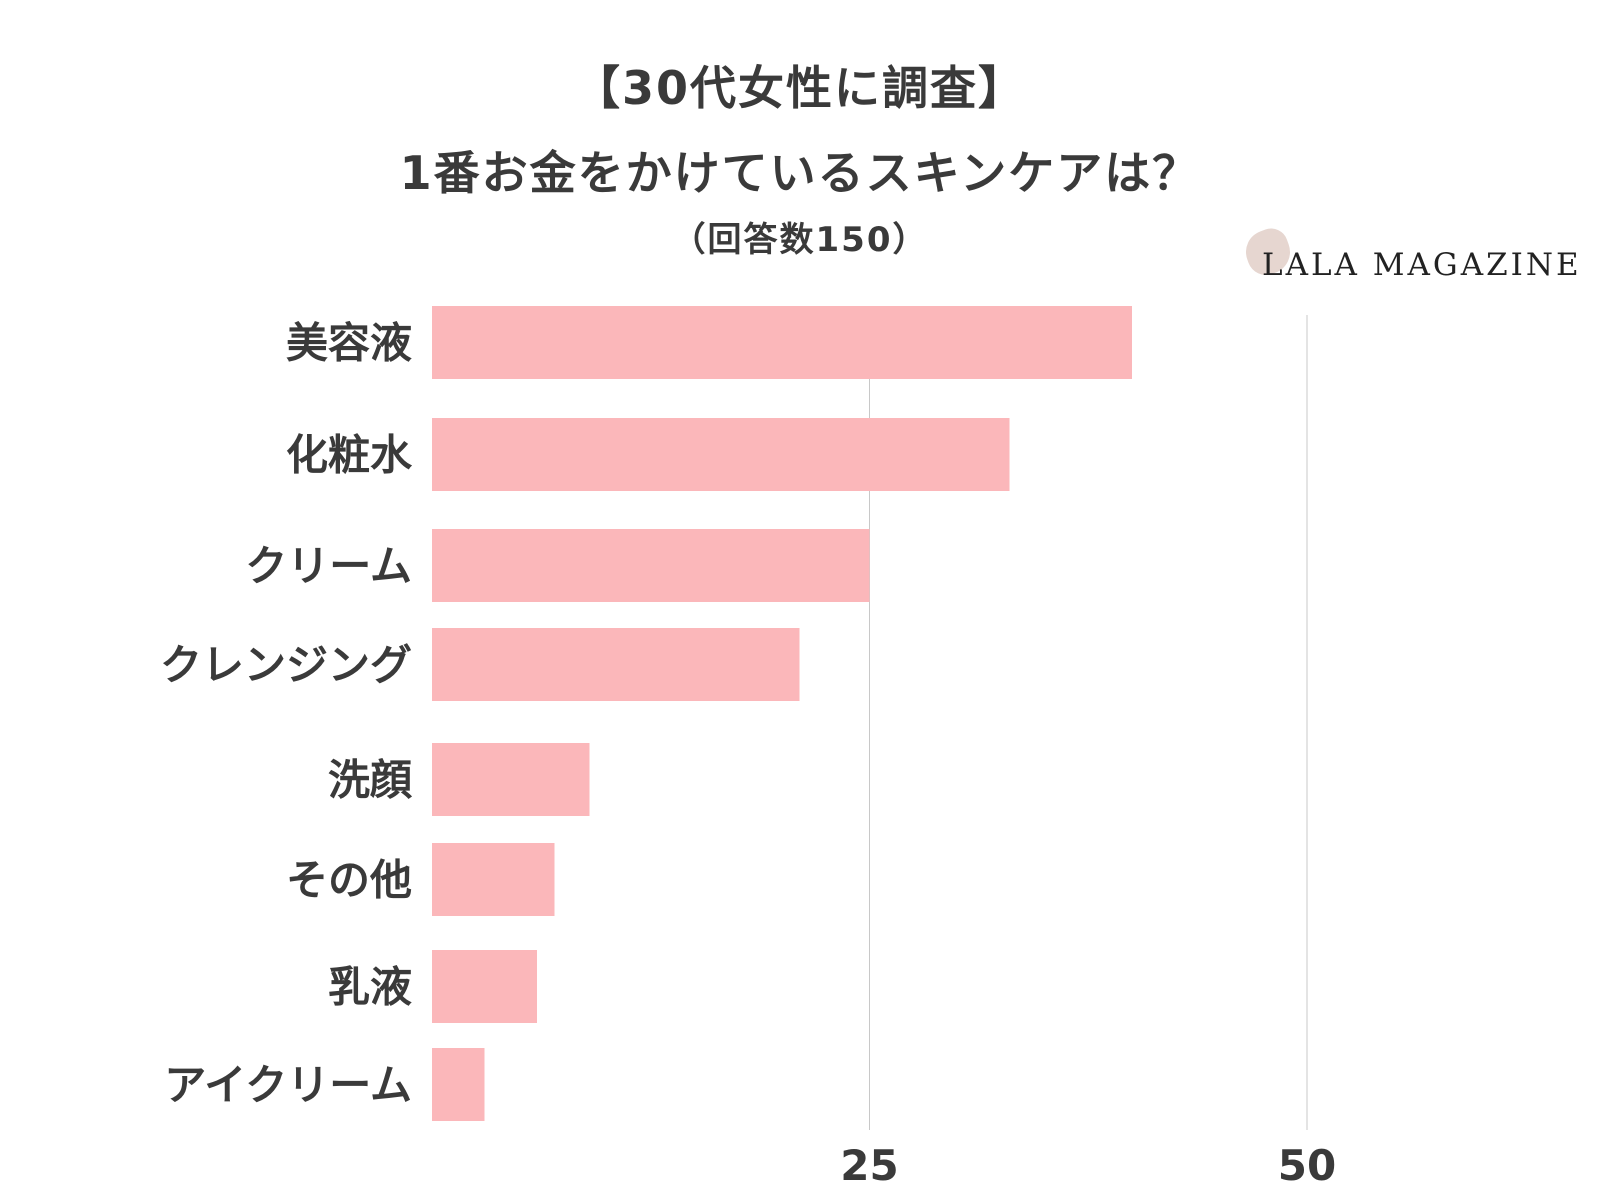 Image resolution: width=1600 pixels, height=1200 pixels. Describe the element at coordinates (799, 88) in the screenshot. I see `chart-title-line-1: 【30代女性に調査】` at that location.